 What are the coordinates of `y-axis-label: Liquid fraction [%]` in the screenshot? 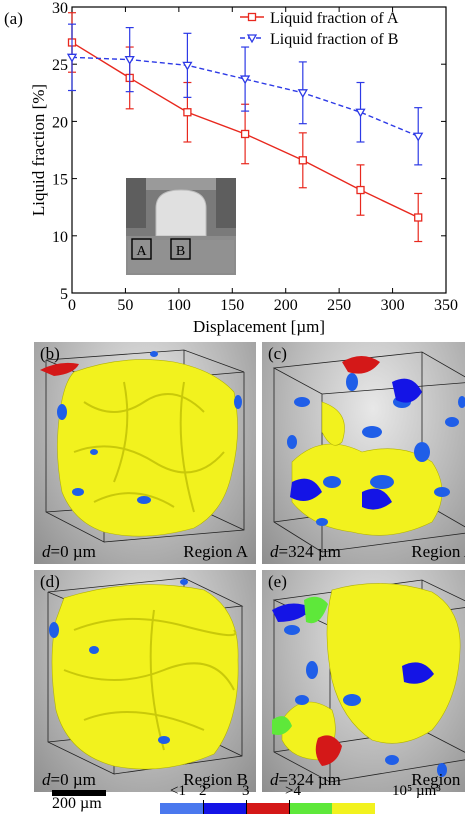 It's located at (38, 150).